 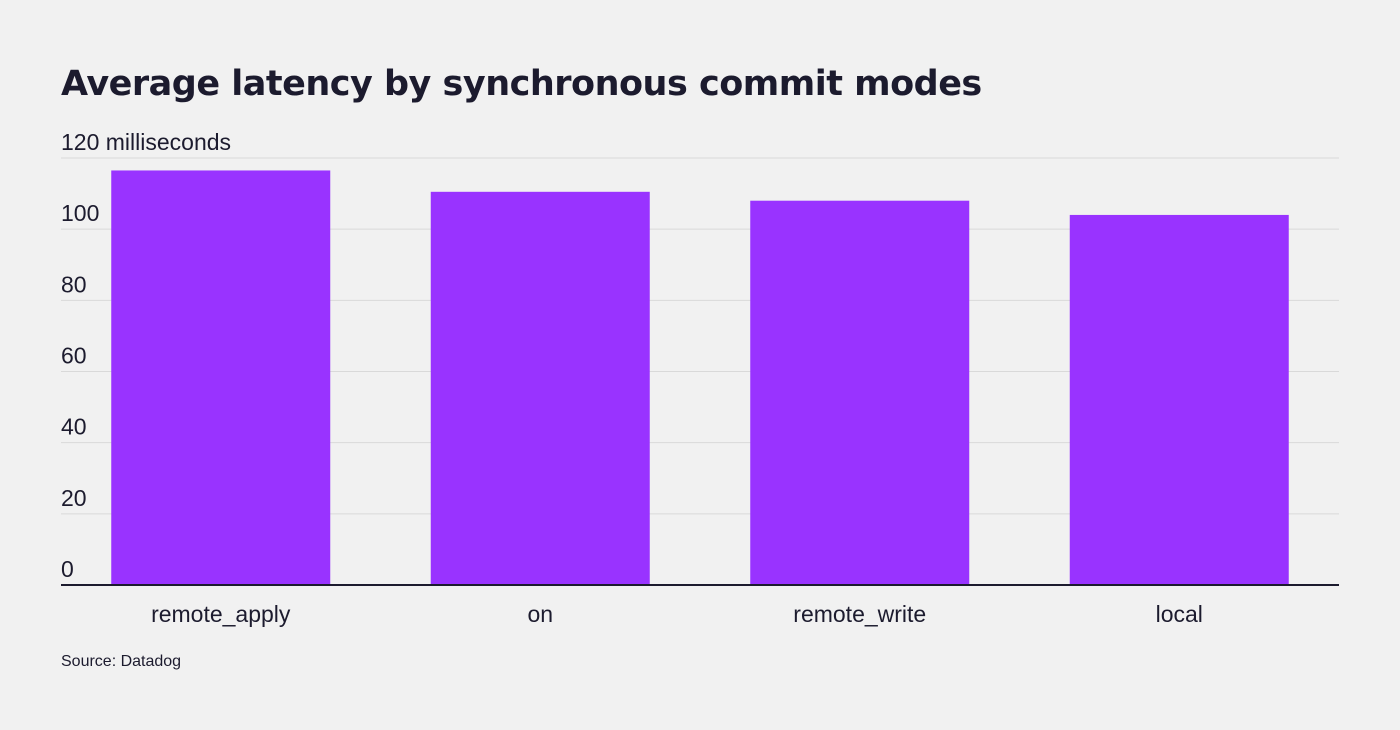 What do you see at coordinates (74, 284) in the screenshot?
I see `y-tick-label: 80` at bounding box center [74, 284].